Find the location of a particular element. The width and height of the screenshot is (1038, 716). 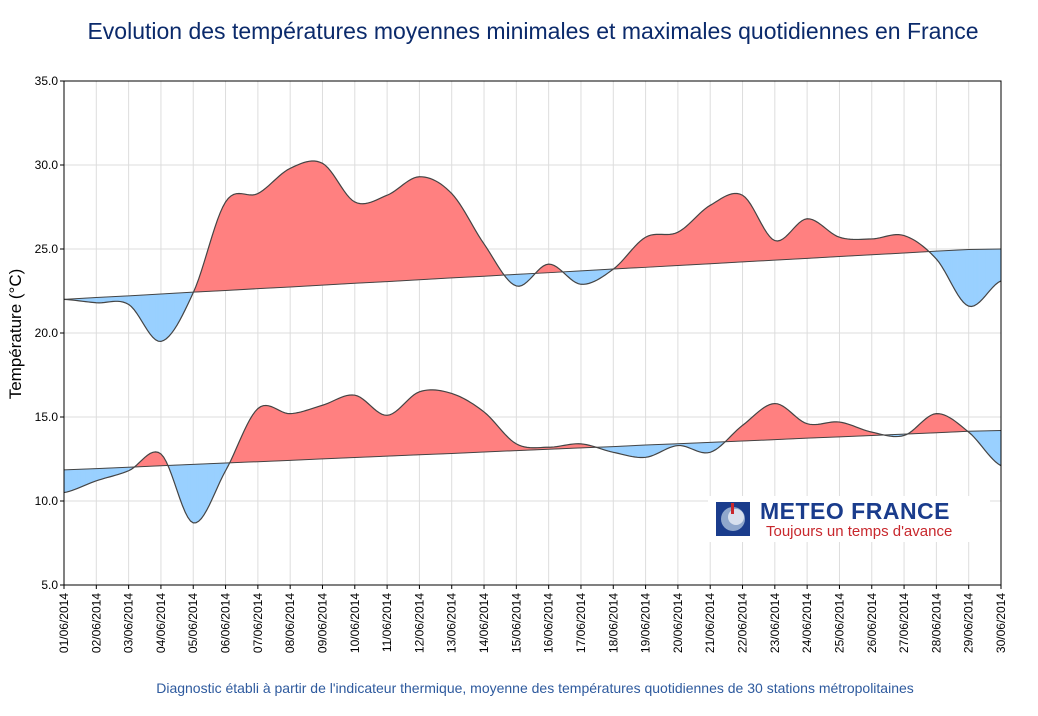

y-tick-label: 10.0 is located at coordinates (47, 501).